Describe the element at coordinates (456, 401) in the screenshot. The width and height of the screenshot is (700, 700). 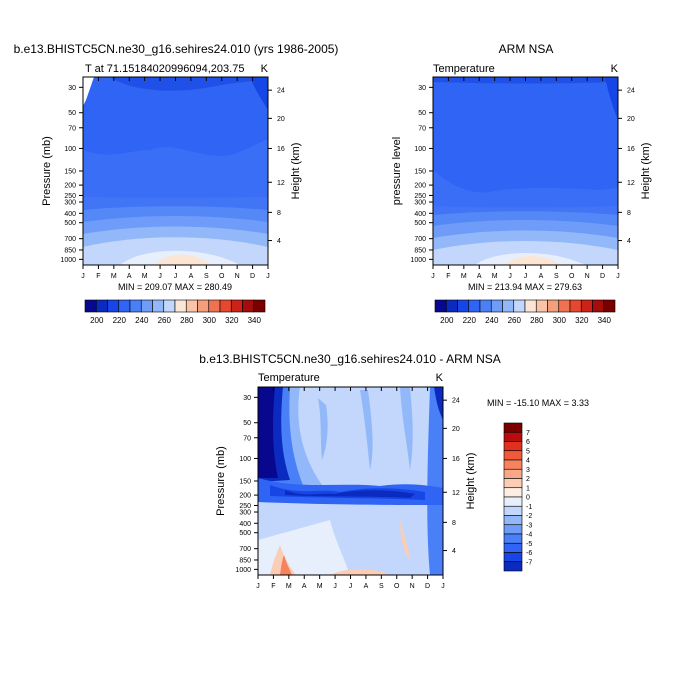
I see `panel-diff-height-label: 24` at that location.